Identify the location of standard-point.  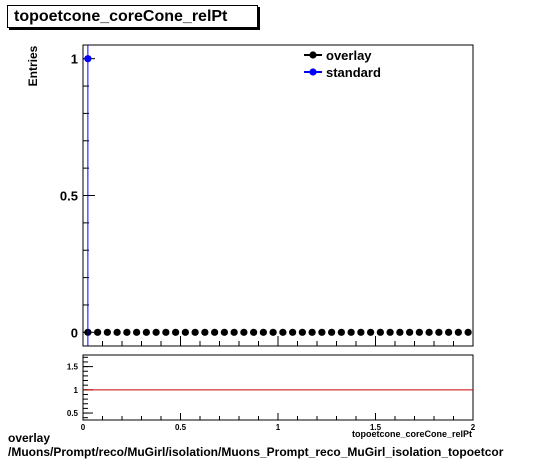
(88, 59).